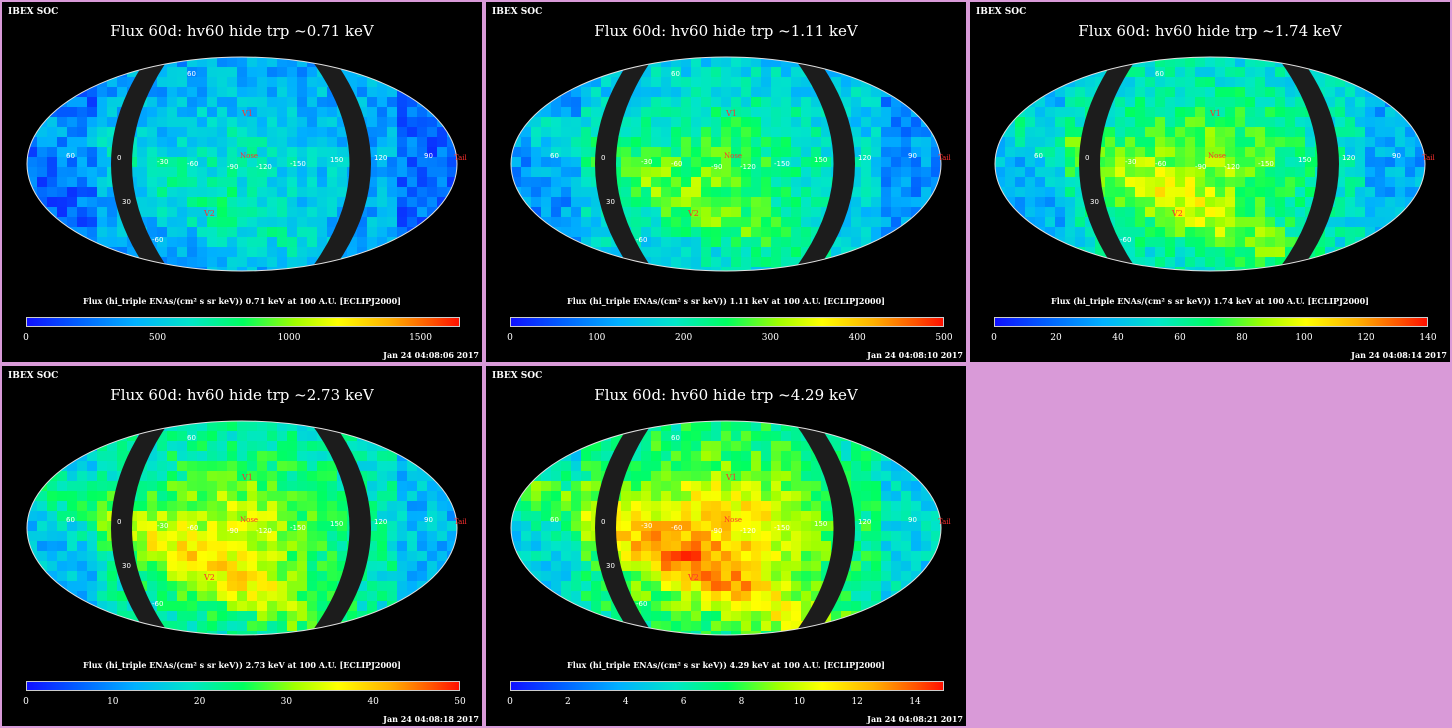 The image size is (1452, 728). I want to click on colorbar-tick: 10, so click(799, 702).